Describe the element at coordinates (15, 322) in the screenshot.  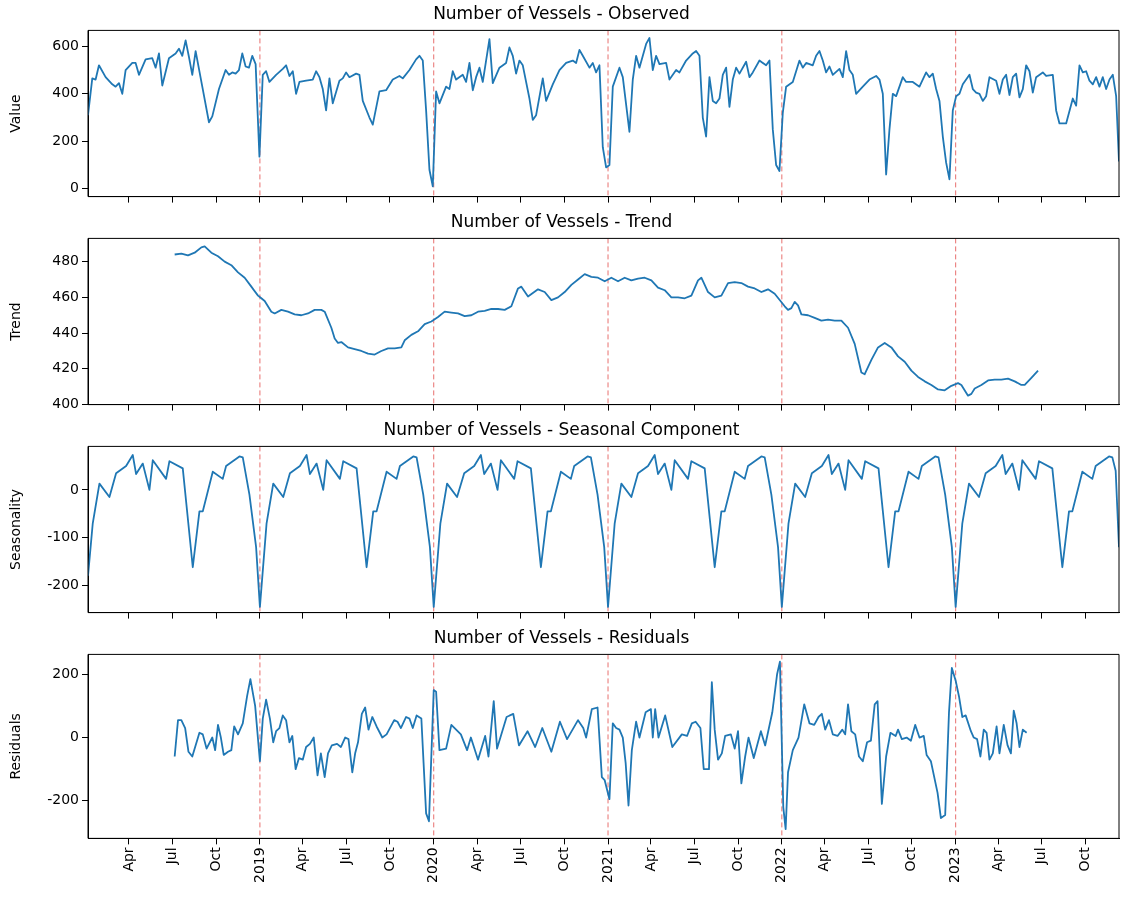
I see `y-axis-title: Trend` at that location.